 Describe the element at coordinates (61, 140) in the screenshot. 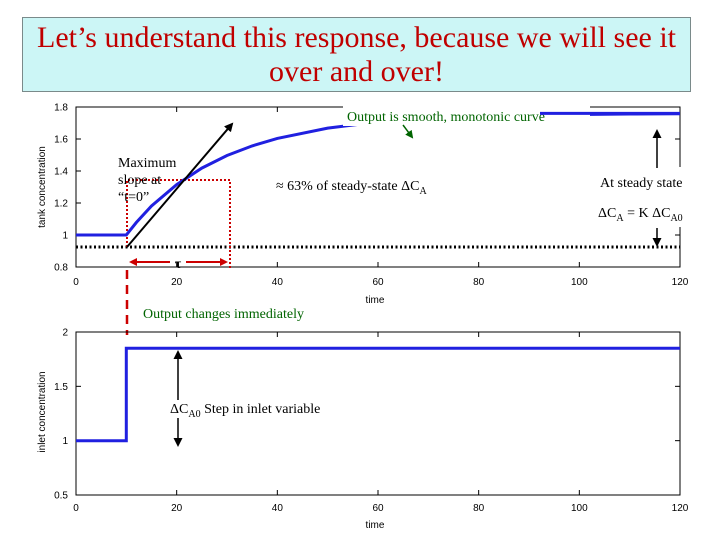

I see `y-tick-label: 1.6` at that location.